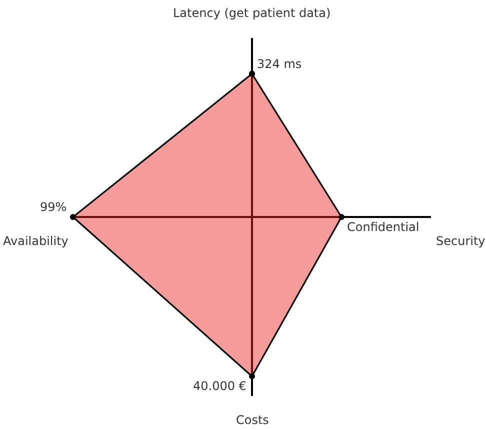 The width and height of the screenshot is (486, 430). What do you see at coordinates (53, 207) in the screenshot?
I see `text: 99%` at bounding box center [53, 207].